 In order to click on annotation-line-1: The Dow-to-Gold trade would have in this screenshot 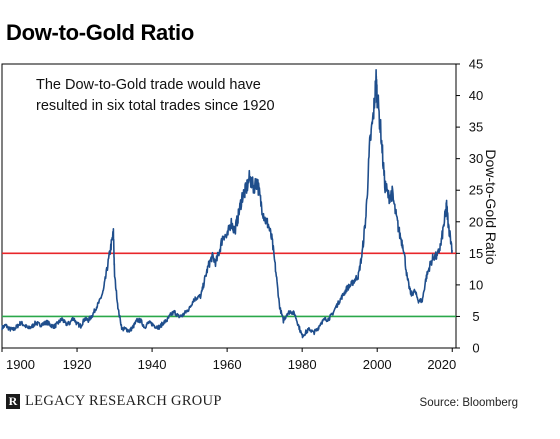, I will do `click(148, 85)`.